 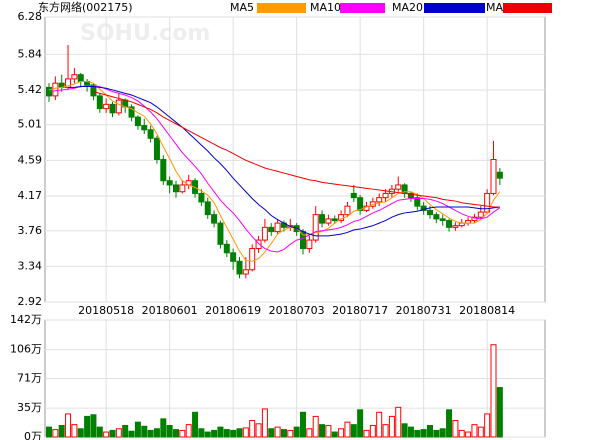 What do you see at coordinates (106, 310) in the screenshot?
I see `x-tick-label: 20180518` at bounding box center [106, 310].